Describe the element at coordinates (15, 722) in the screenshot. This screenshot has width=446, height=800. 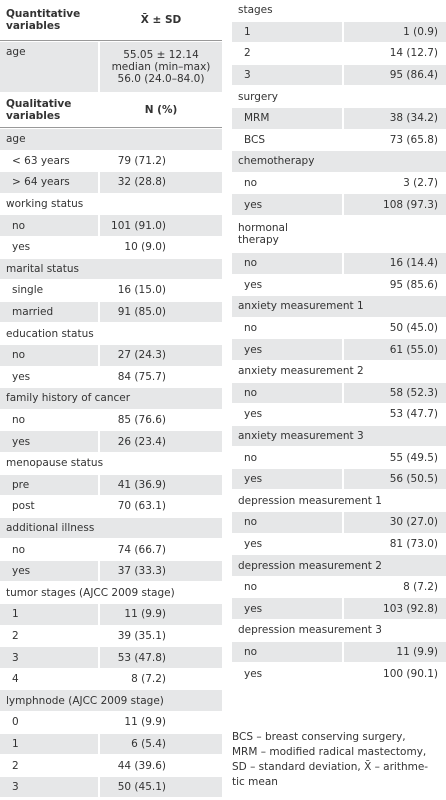
I see `row-label: 0` at that location.